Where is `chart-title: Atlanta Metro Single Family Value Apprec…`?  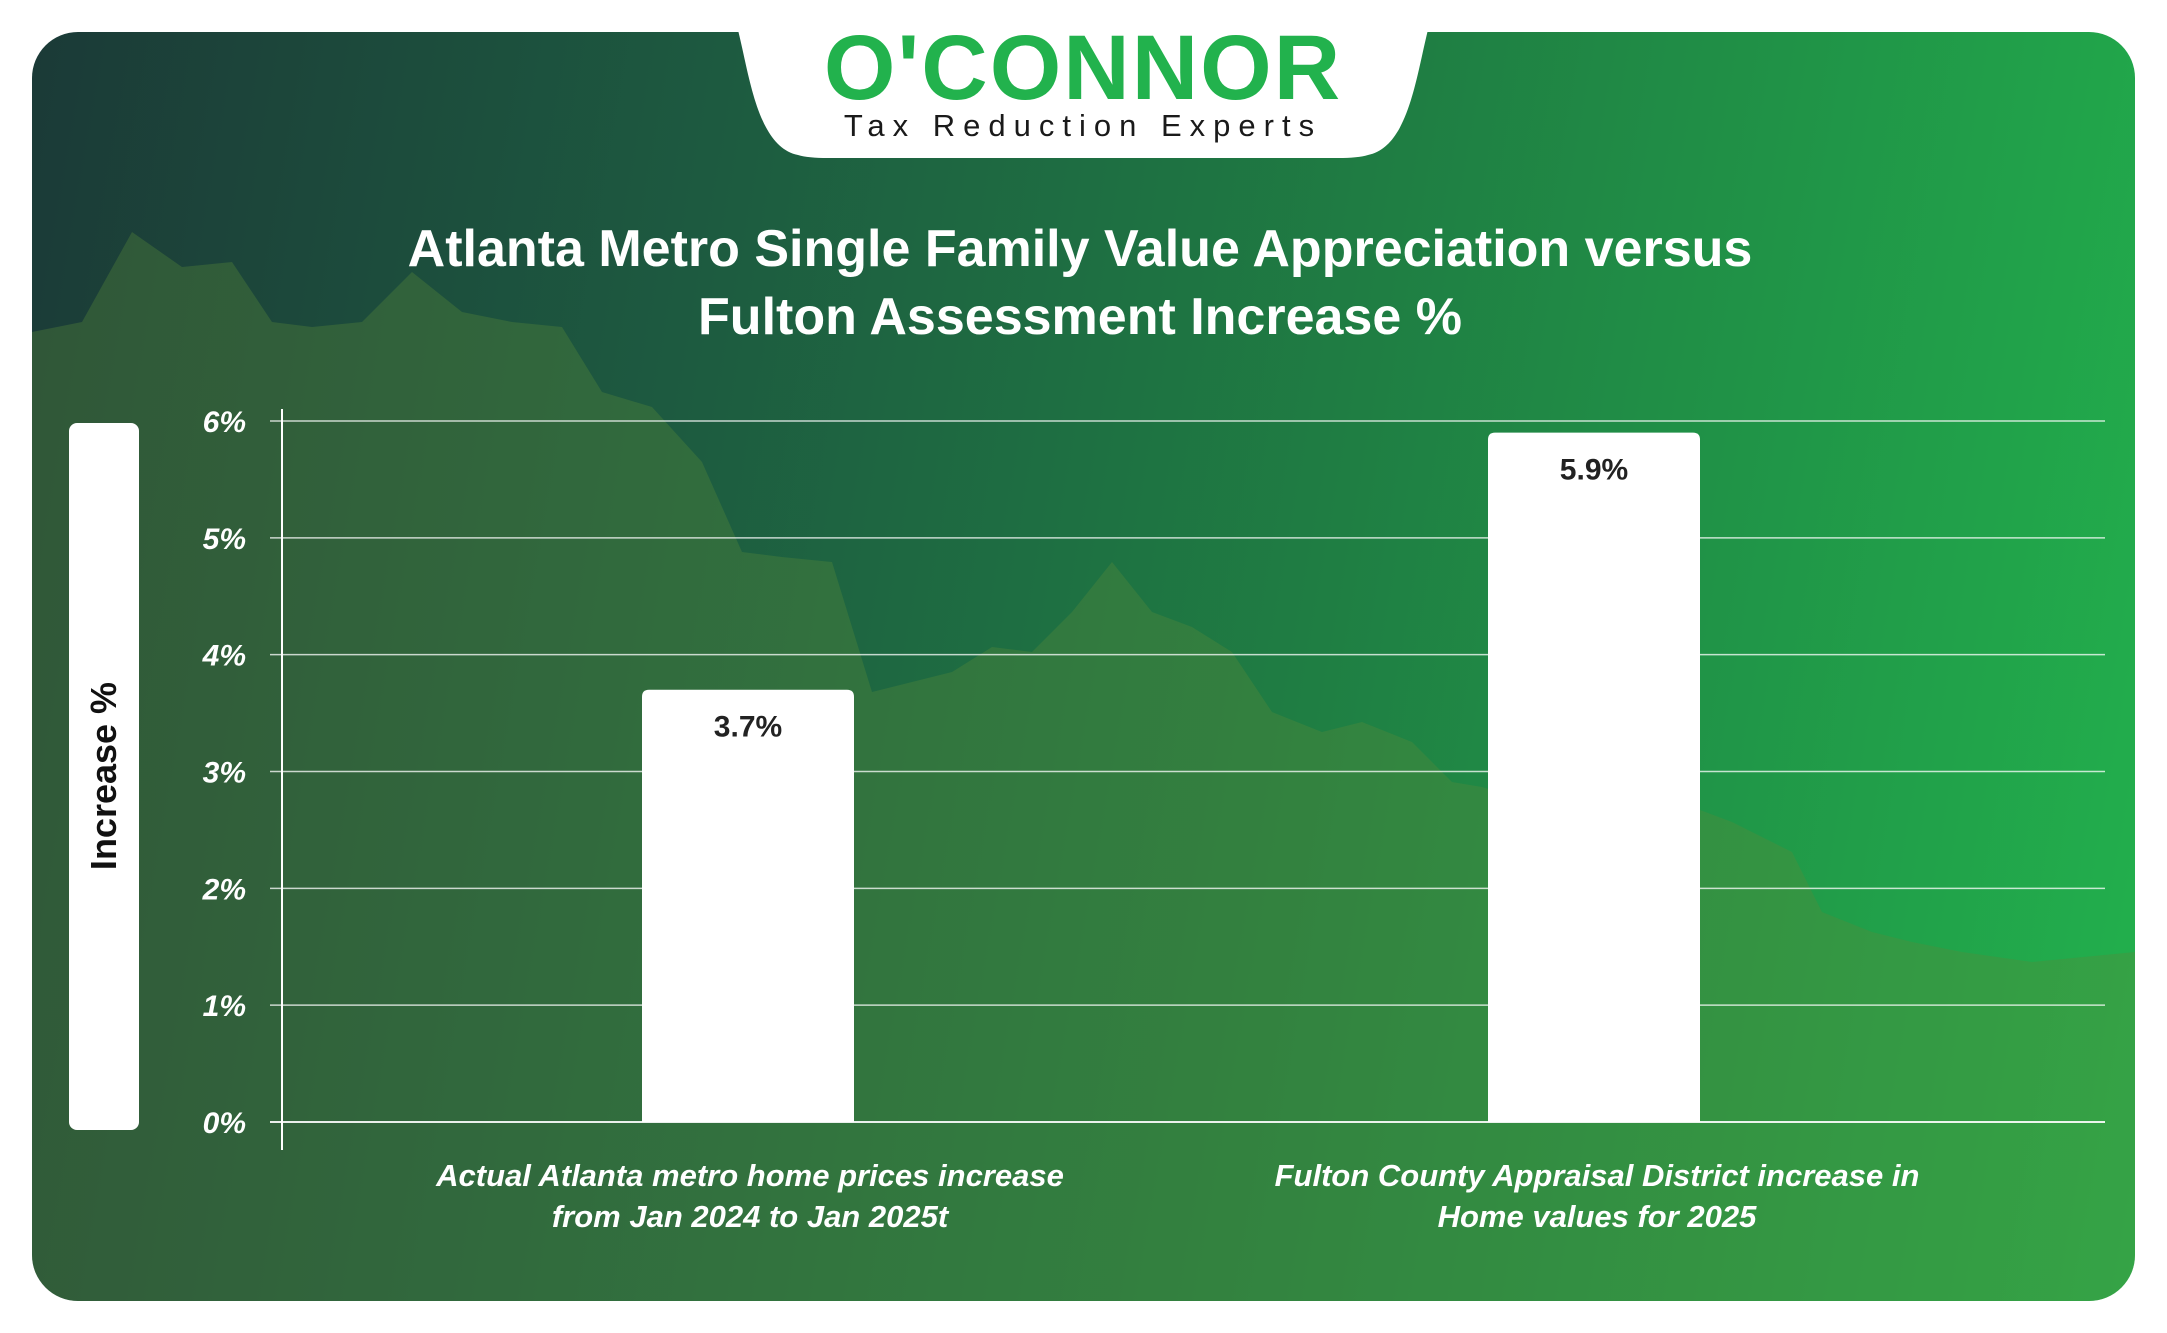
chart-title: Atlanta Metro Single Family Value Apprec… is located at coordinates (1080, 283).